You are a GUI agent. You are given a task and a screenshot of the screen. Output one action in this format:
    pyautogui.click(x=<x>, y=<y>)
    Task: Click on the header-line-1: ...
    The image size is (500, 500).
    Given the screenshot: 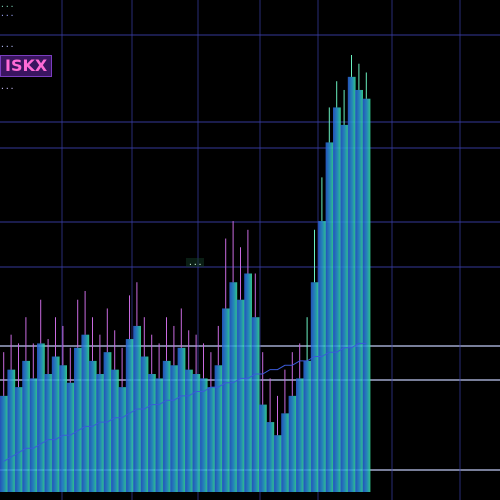 What is the action you would take?
    pyautogui.click(x=7, y=4)
    